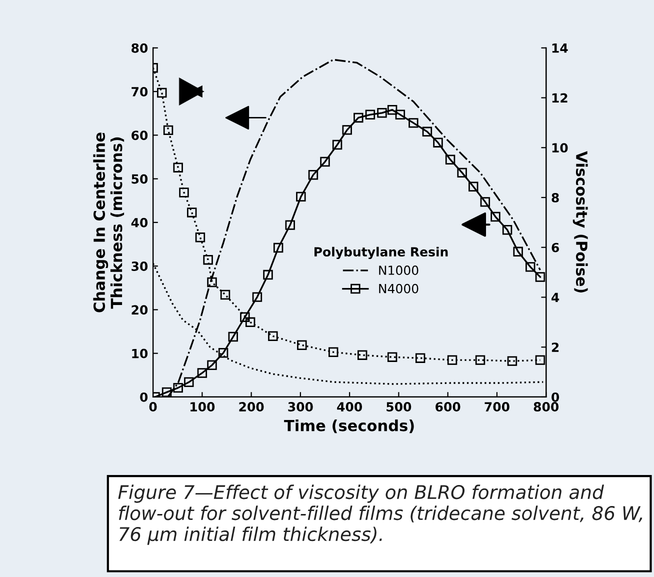 Image resolution: width=654 pixels, height=577 pixels. Describe the element at coordinates (380, 514) in the screenshot. I see `caption: Figure 7—Effect of viscosity on BLRO formation and flow-out for solvent-filled films (tridecane solvent, 86 W, 76 µm initial film thickness).` at that location.